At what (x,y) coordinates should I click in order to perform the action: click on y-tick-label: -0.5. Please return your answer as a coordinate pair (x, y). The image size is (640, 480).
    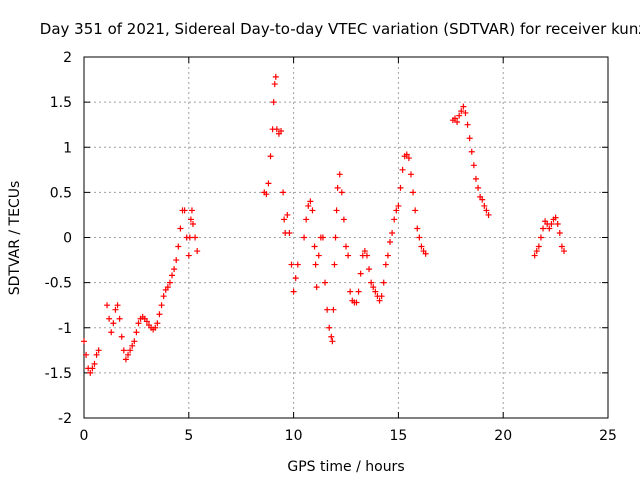
    Looking at the image, I should click on (58, 284).